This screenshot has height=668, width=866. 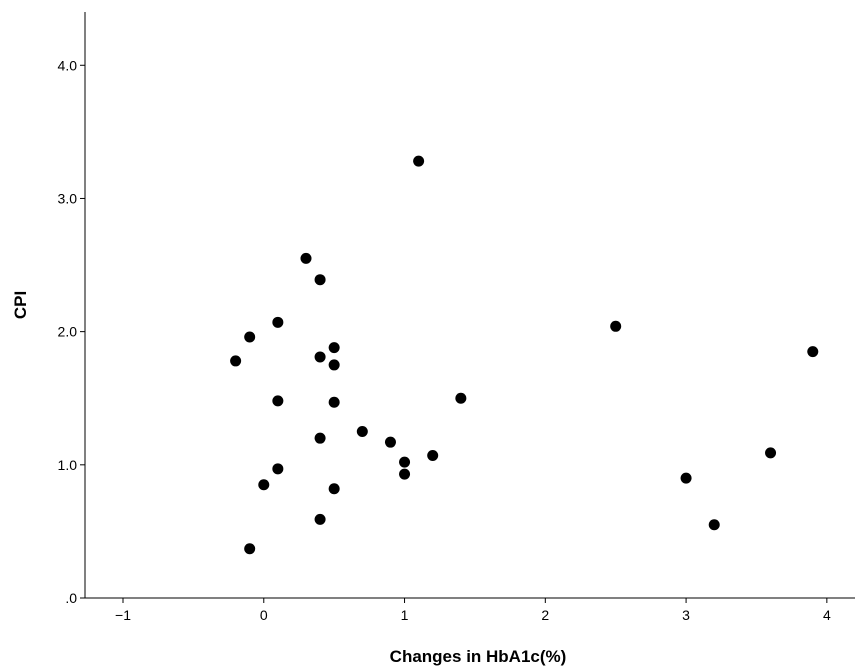 What do you see at coordinates (68, 198) in the screenshot?
I see `y-tick-label: 3.0` at bounding box center [68, 198].